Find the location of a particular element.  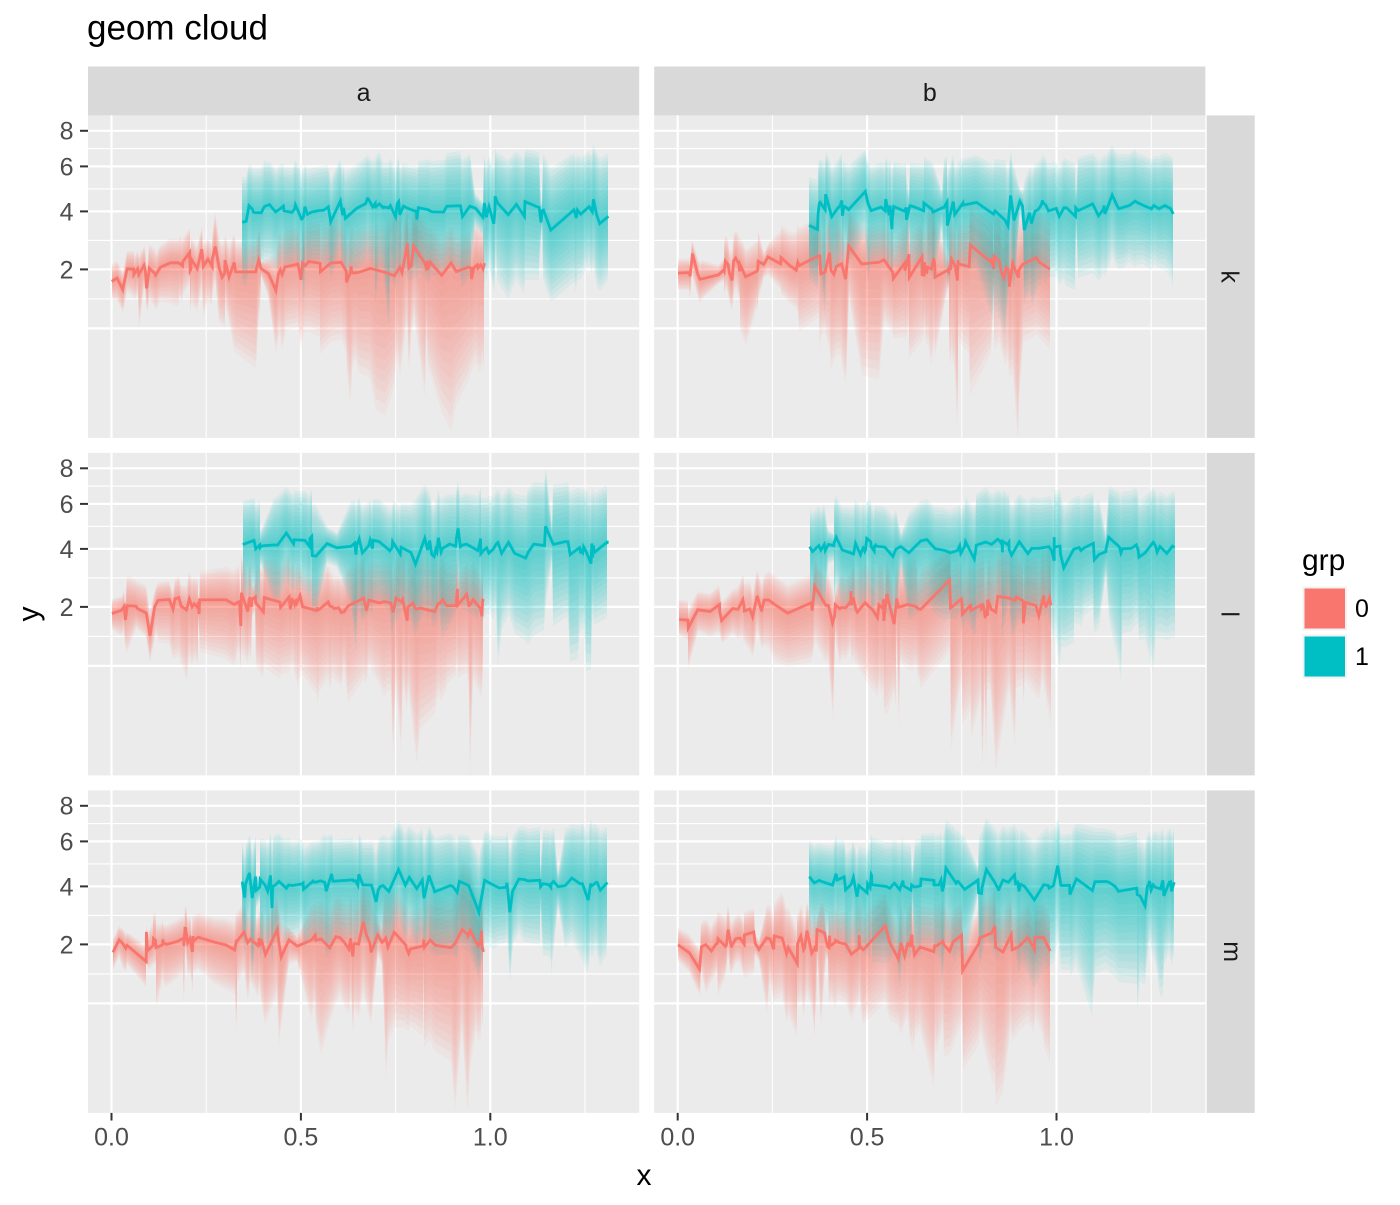

svg-text: geom cloud is located at coordinates (177, 28).